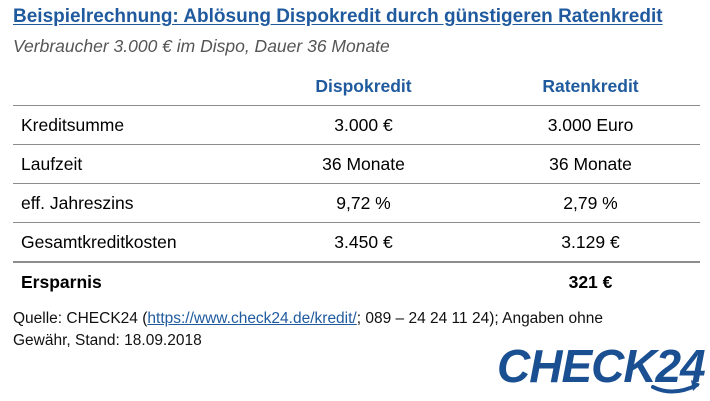 The width and height of the screenshot is (710, 401). Describe the element at coordinates (363, 86) in the screenshot. I see `column-header-dispokredit: Dispokredit` at that location.